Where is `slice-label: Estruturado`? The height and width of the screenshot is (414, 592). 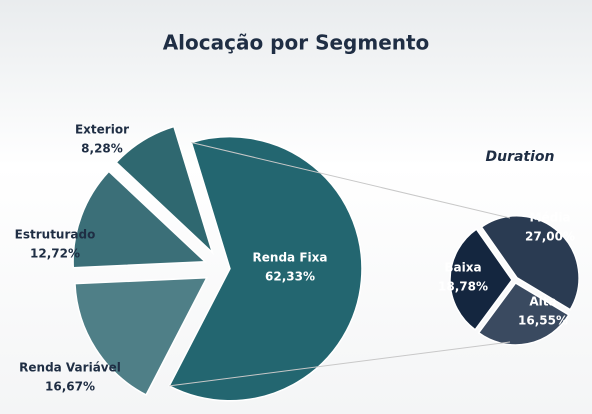 slice-label: Estruturado is located at coordinates (55, 235).